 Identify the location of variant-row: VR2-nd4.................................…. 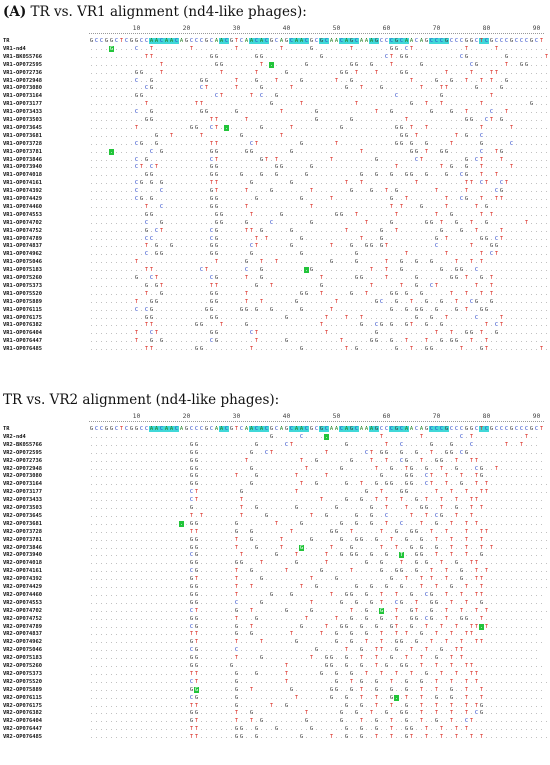
(275, 437).